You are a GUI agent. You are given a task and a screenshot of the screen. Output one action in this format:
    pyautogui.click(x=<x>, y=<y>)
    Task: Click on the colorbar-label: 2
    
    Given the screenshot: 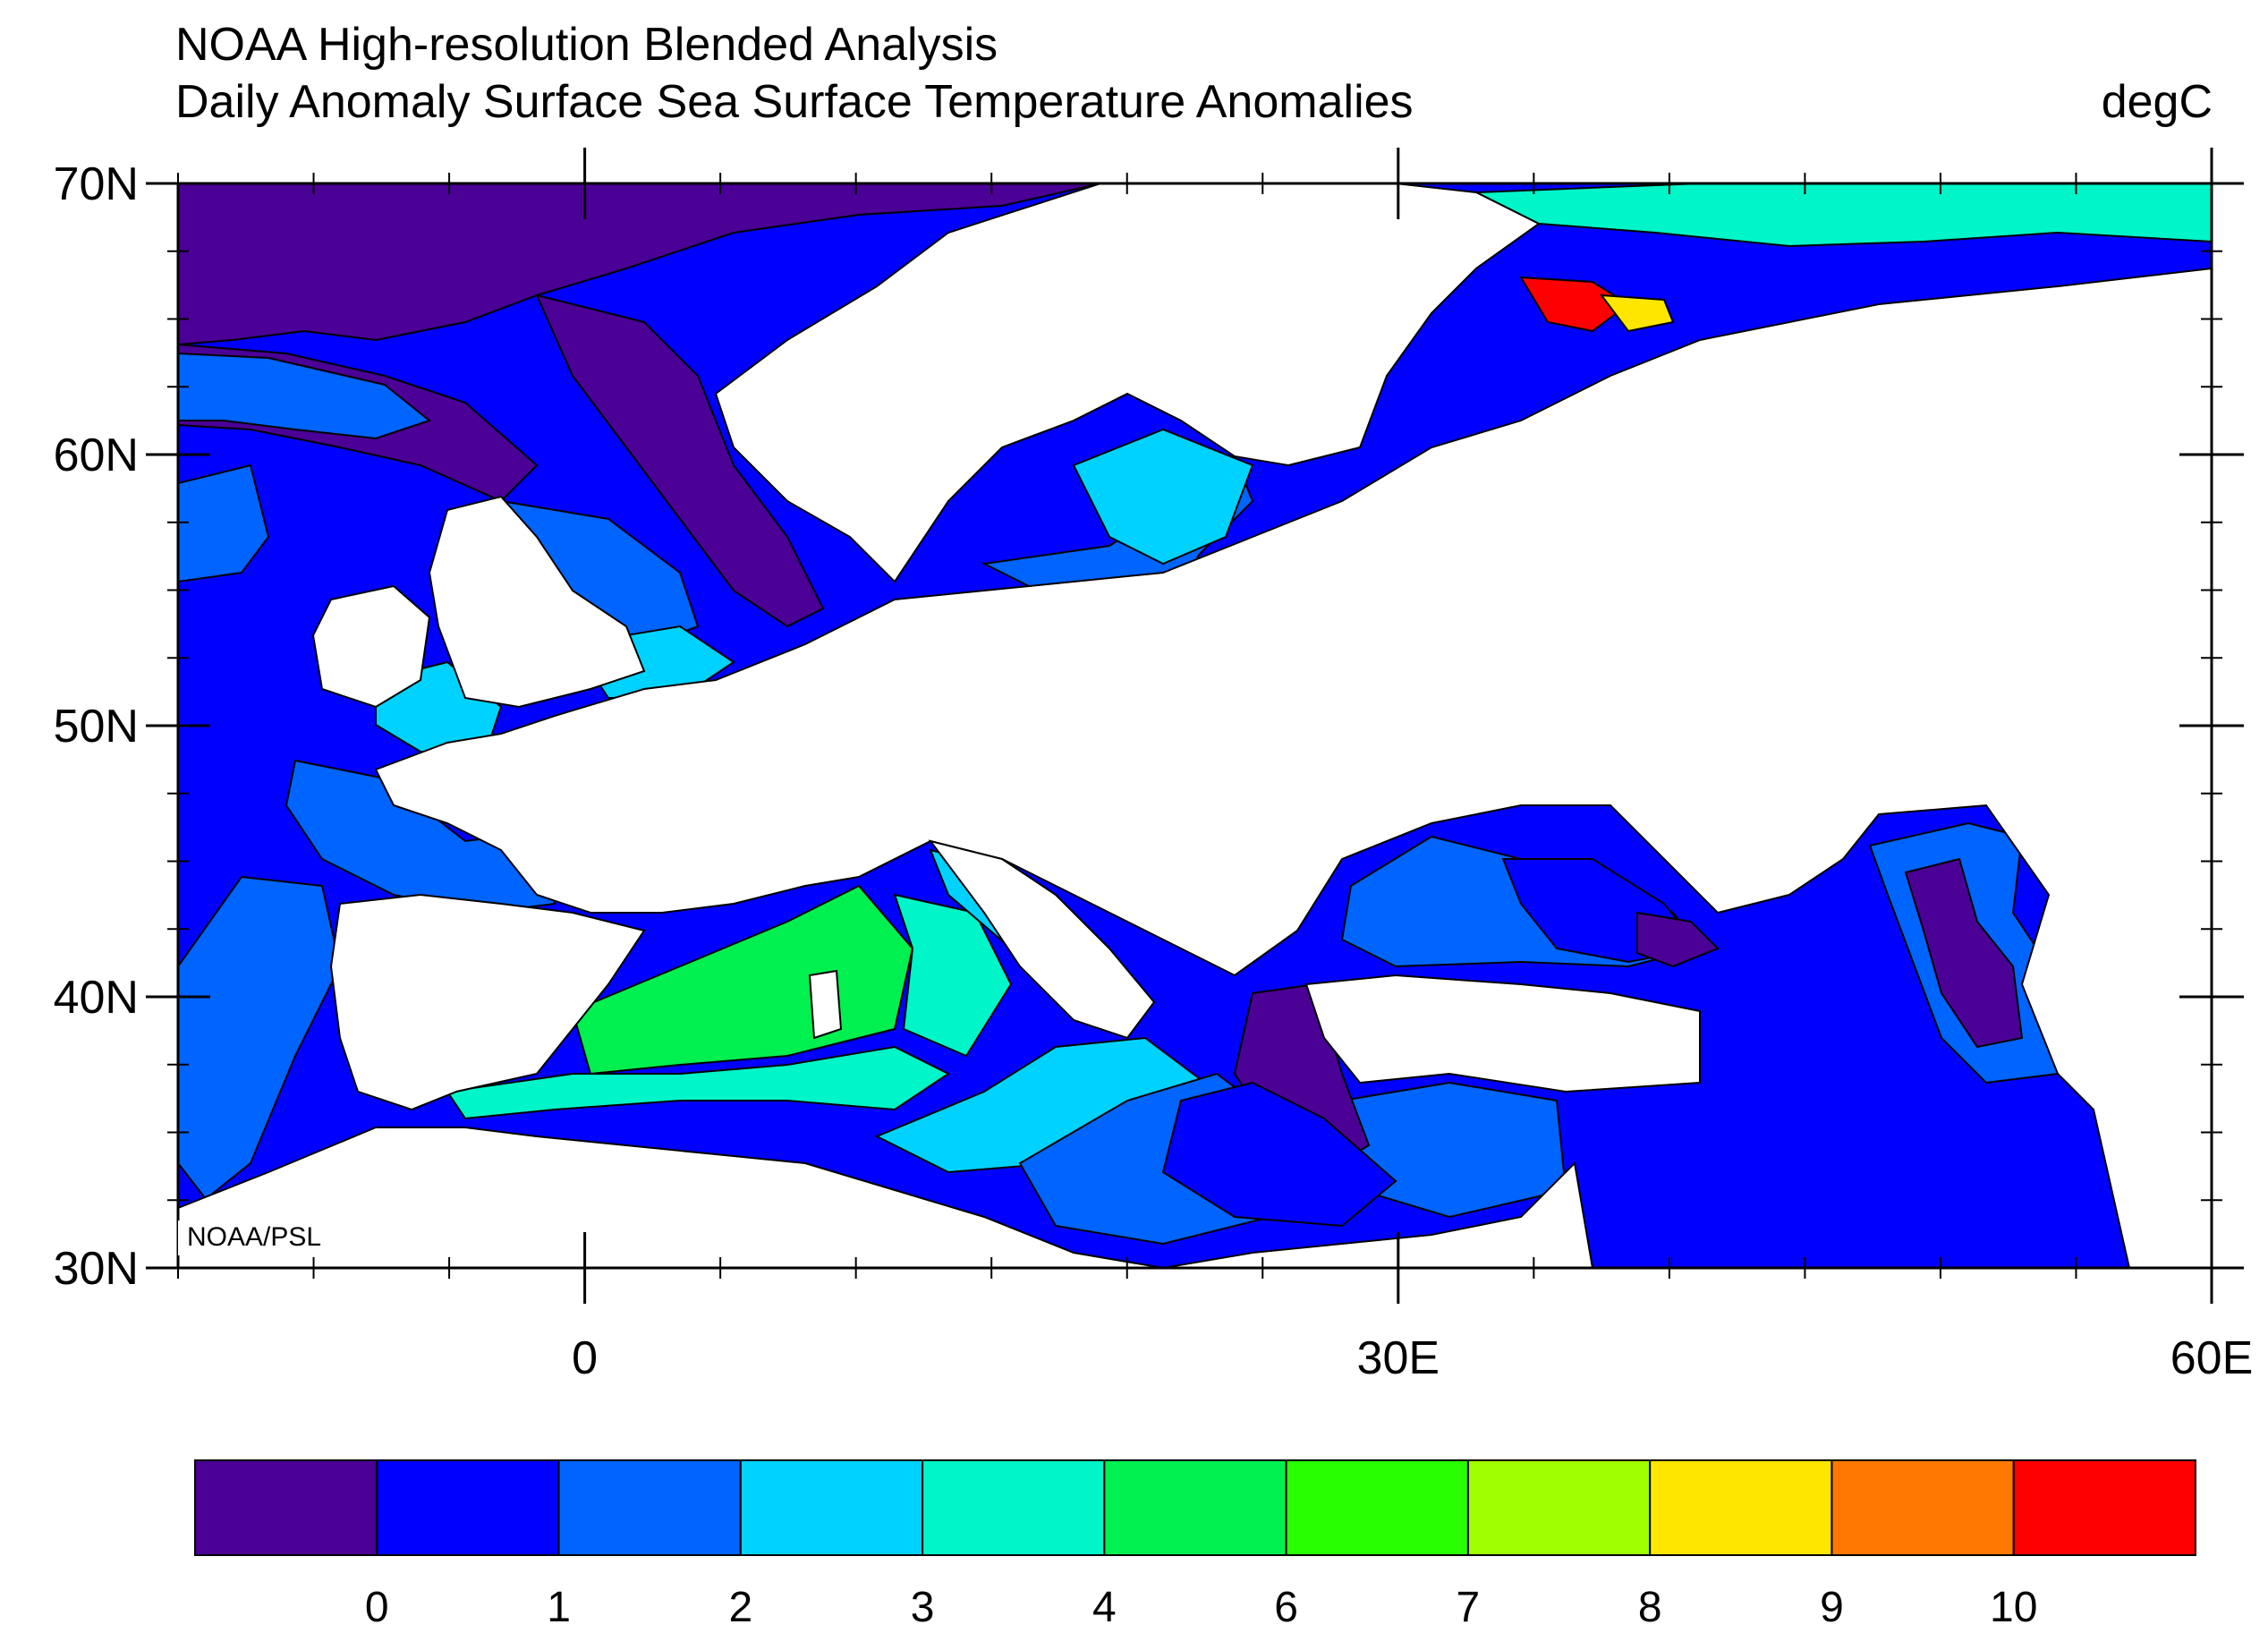 What is the action you would take?
    pyautogui.click(x=740, y=1608)
    